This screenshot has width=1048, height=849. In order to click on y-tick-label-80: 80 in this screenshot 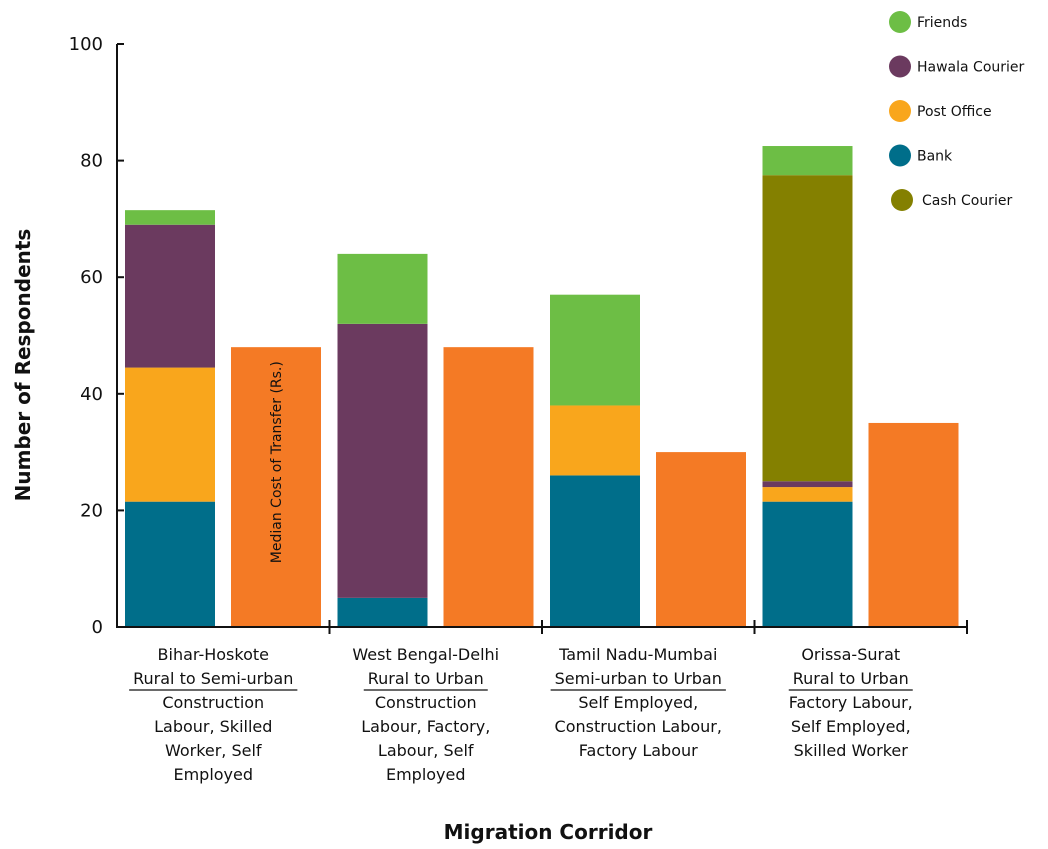, I will do `click(91, 161)`.